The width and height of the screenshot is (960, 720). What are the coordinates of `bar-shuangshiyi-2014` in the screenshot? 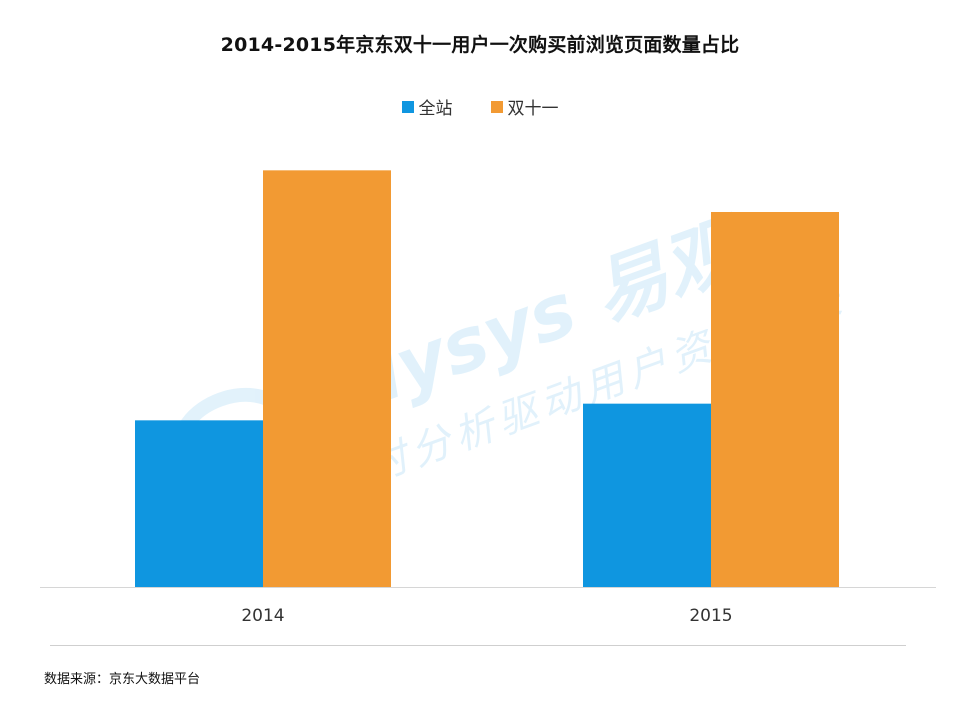 It's located at (327, 379).